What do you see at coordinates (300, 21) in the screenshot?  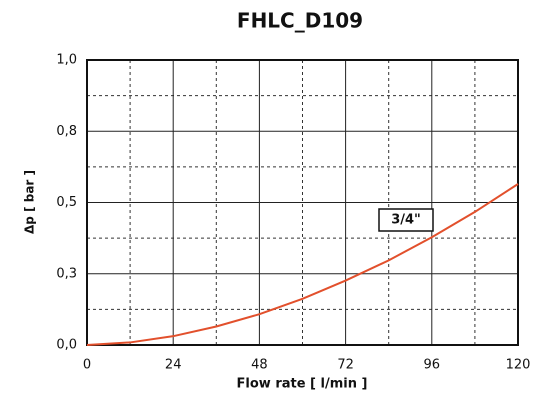 I see `chart-title: FHLC_D109` at bounding box center [300, 21].